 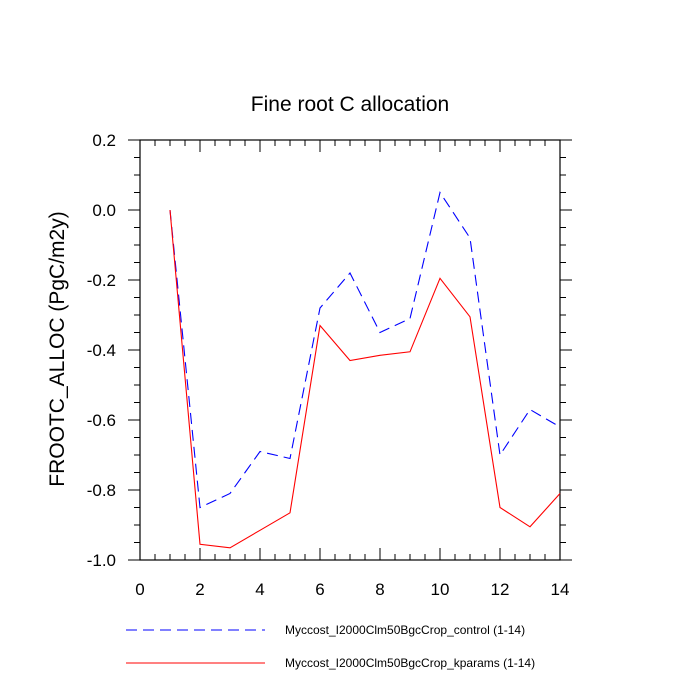 I want to click on legend-label-control: Myccost_I2000Clm50BgcCrop_control (1-14), so click(x=405, y=630).